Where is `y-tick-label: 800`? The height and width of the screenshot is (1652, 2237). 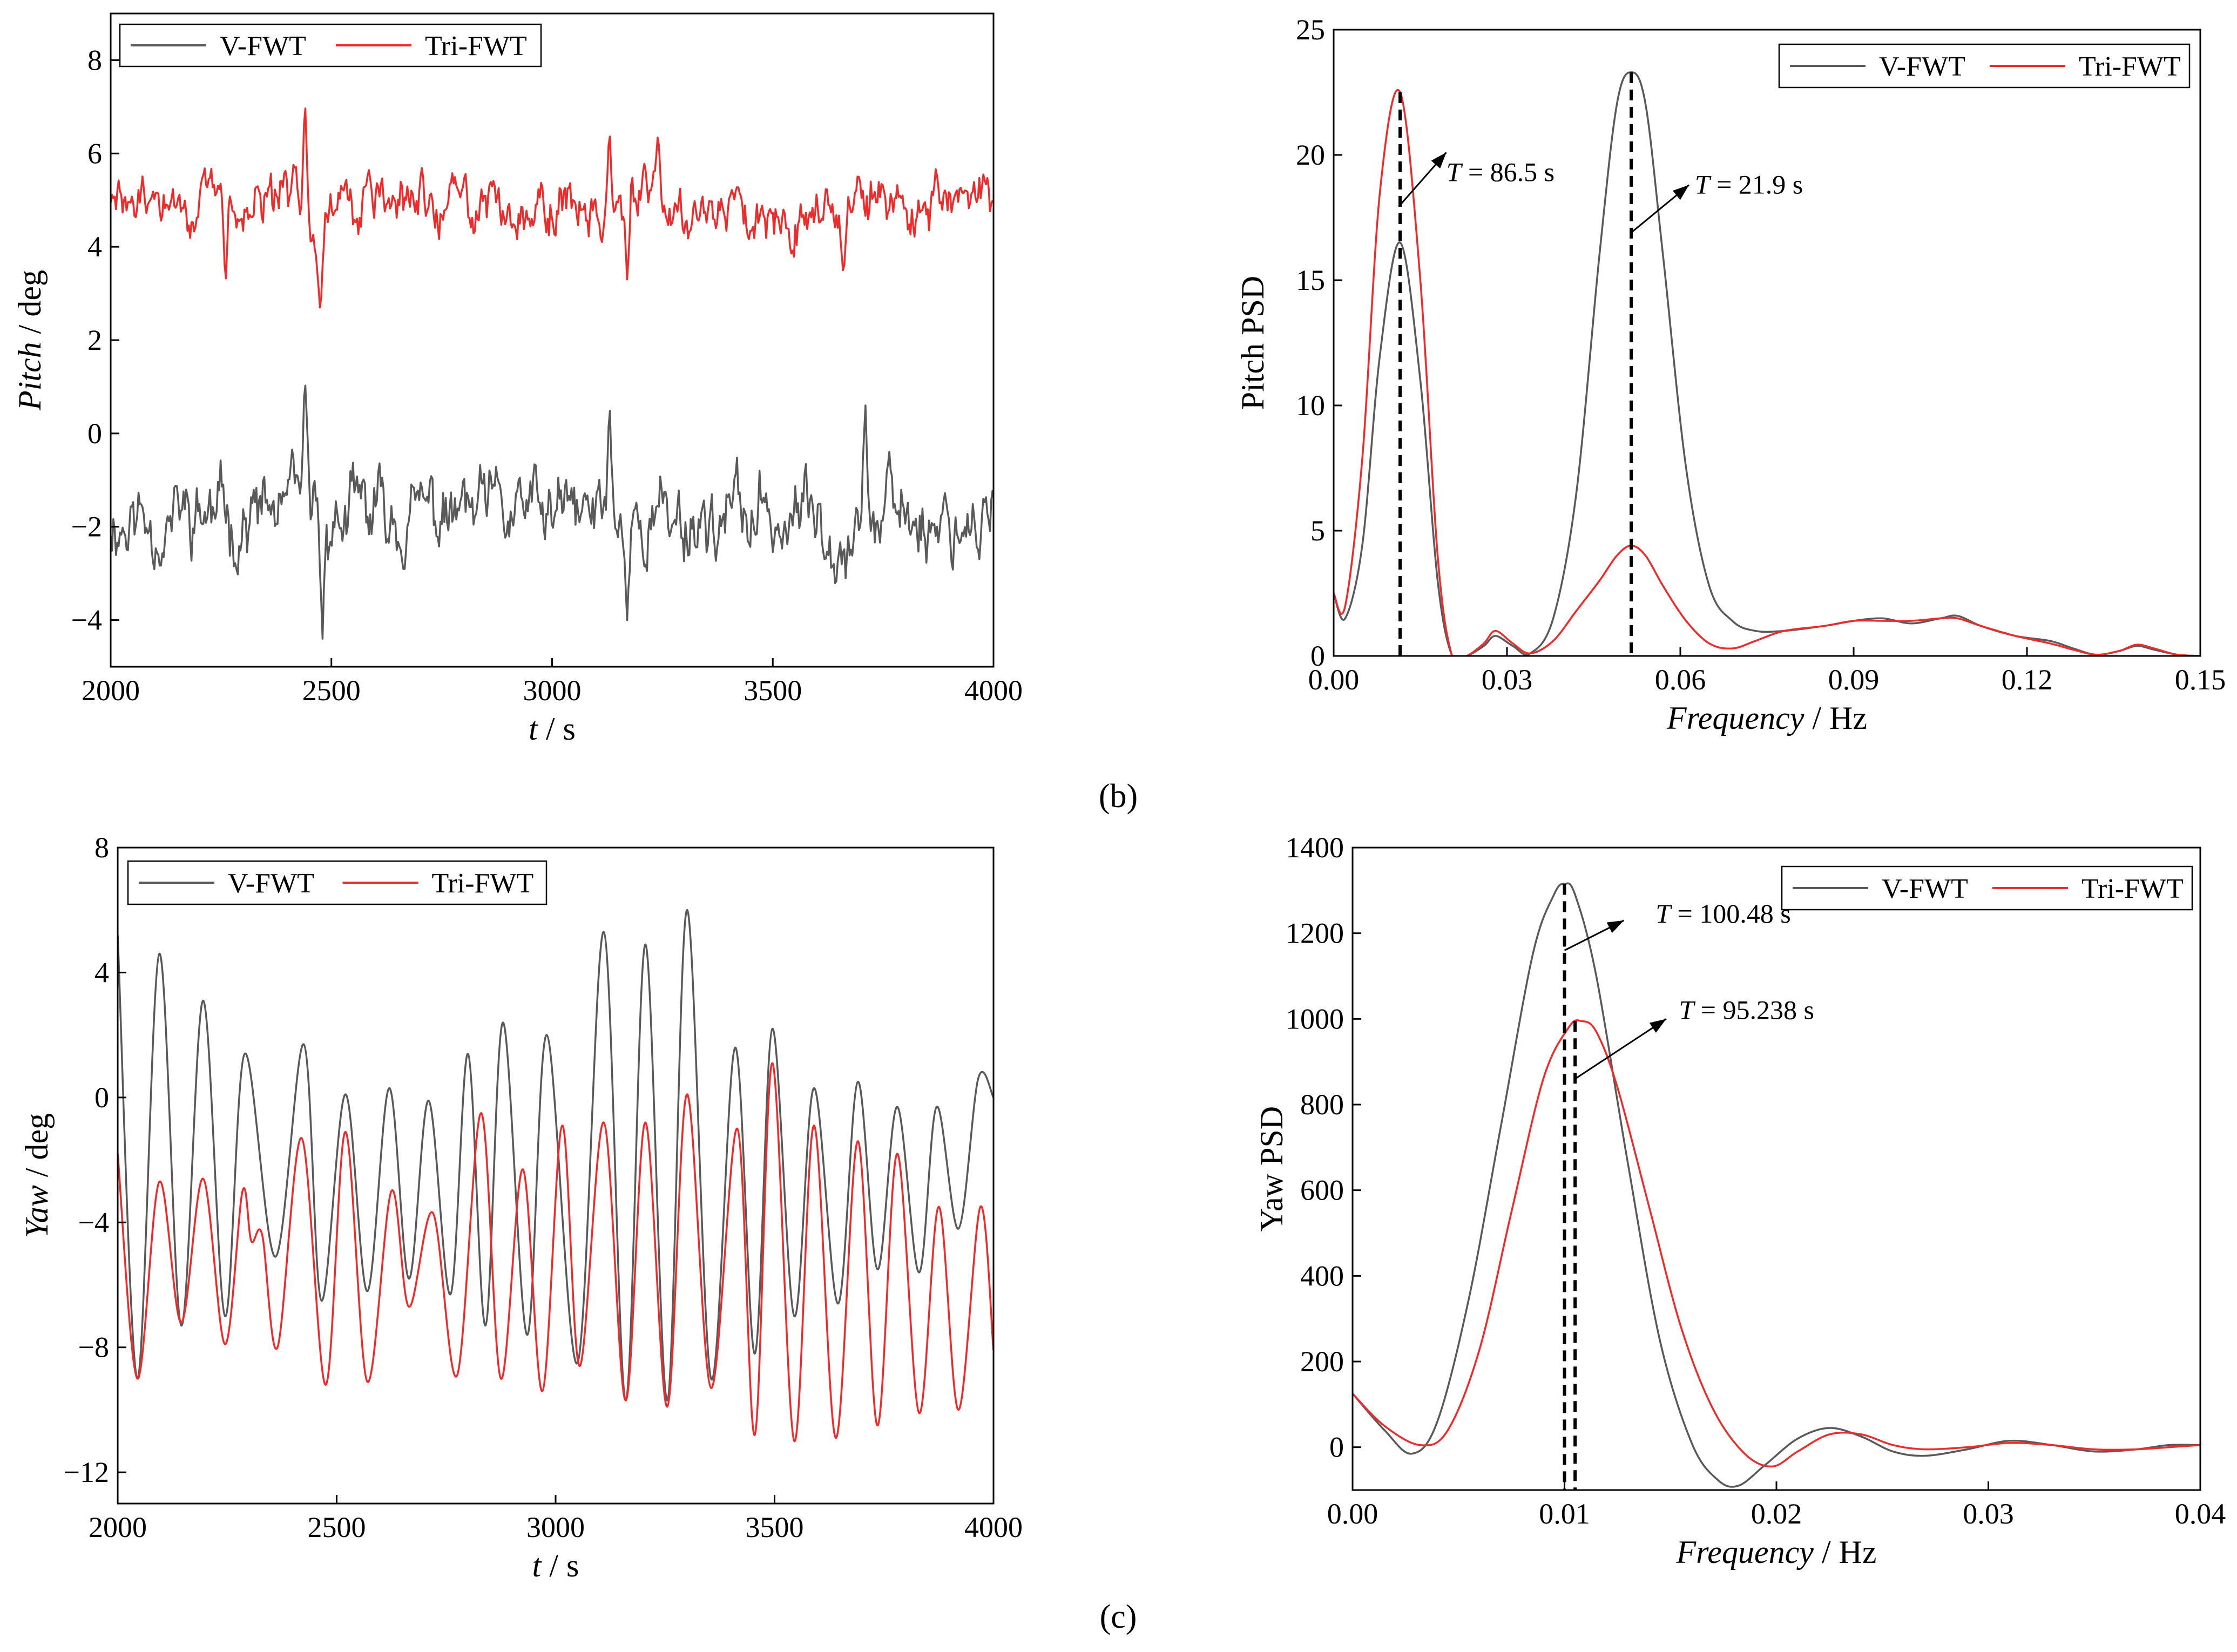
y-tick-label: 800 is located at coordinates (1322, 1104).